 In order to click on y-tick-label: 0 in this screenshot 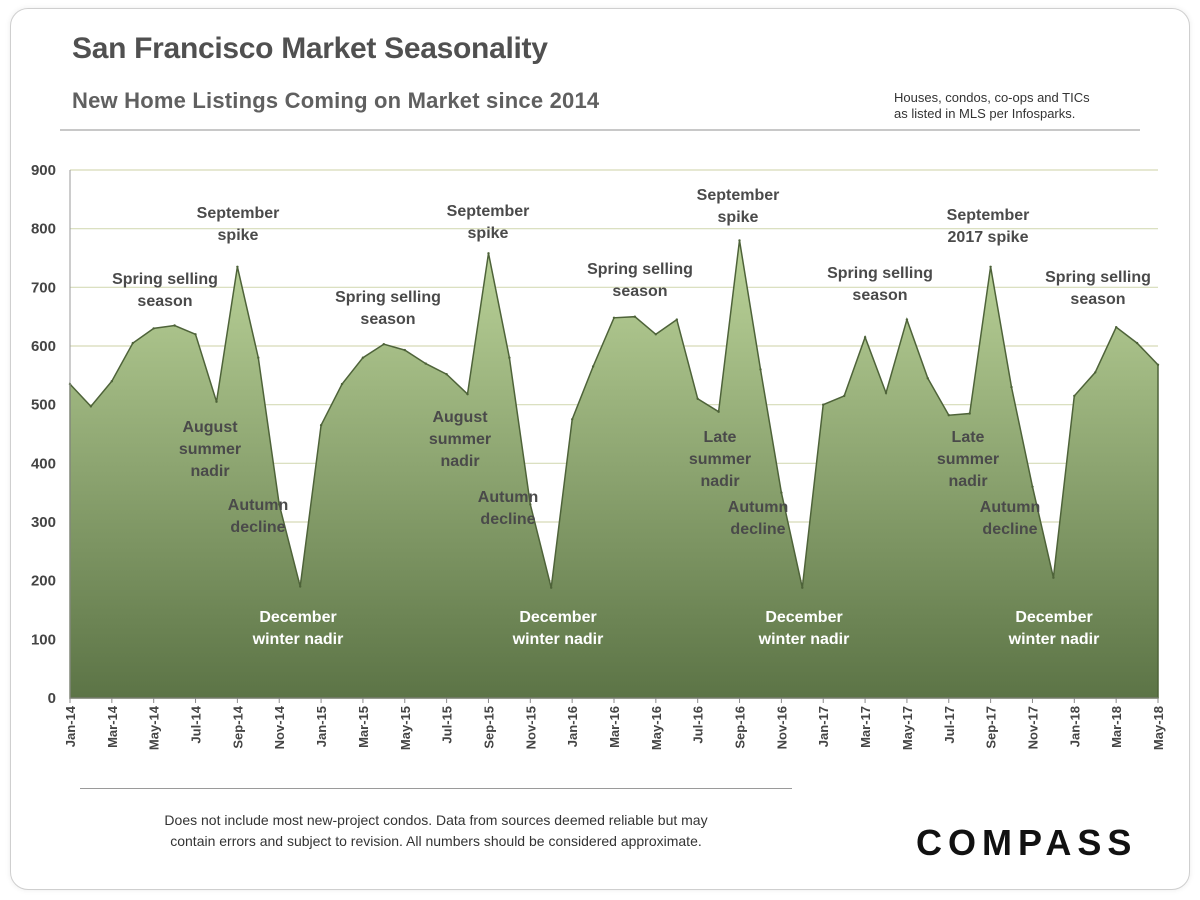, I will do `click(52, 698)`.